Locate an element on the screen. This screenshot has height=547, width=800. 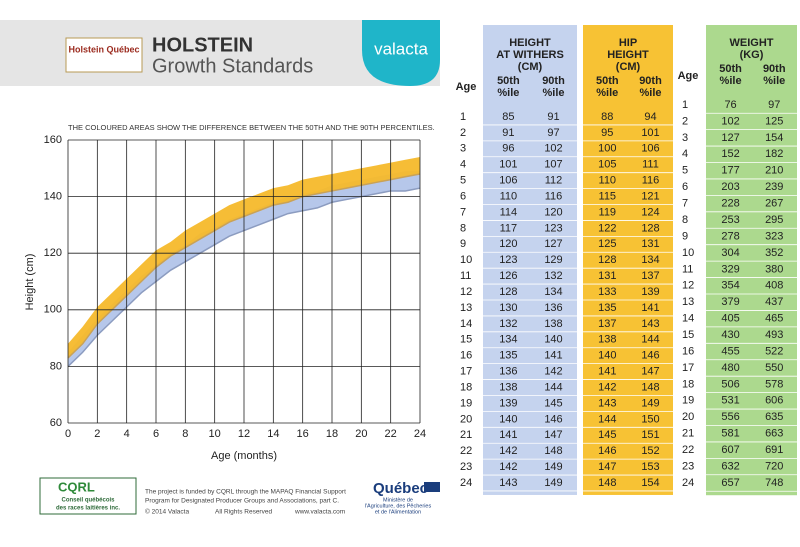
value-cell: 253 is located at coordinates (730, 220).